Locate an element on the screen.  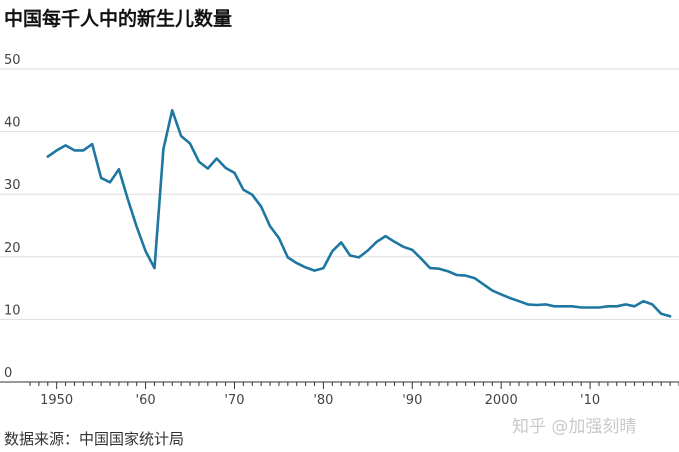
x-tick-label: '80 is located at coordinates (323, 400).